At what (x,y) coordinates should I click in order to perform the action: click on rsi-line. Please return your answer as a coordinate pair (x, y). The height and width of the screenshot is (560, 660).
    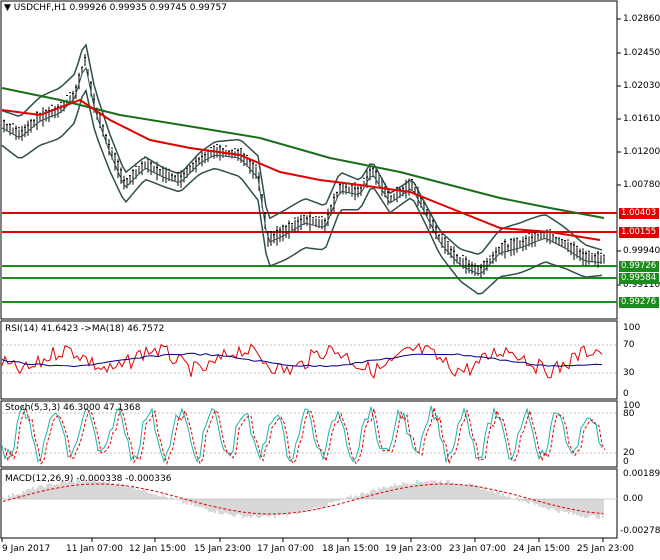
    Looking at the image, I should click on (302, 360).